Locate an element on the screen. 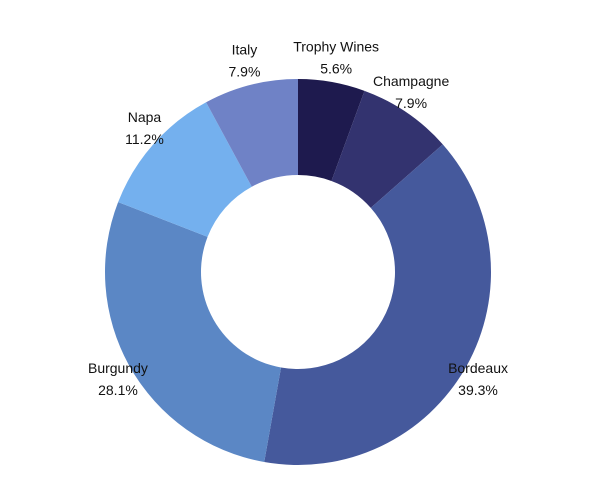 The height and width of the screenshot is (492, 601). slice-label: Burgundy is located at coordinates (118, 368).